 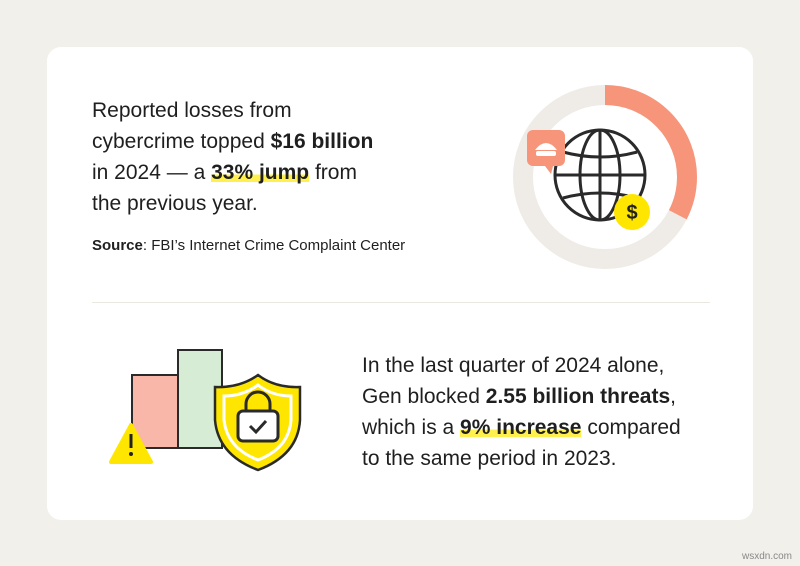 What do you see at coordinates (260, 172) in the screenshot?
I see `highlight-text: 33% jump` at bounding box center [260, 172].